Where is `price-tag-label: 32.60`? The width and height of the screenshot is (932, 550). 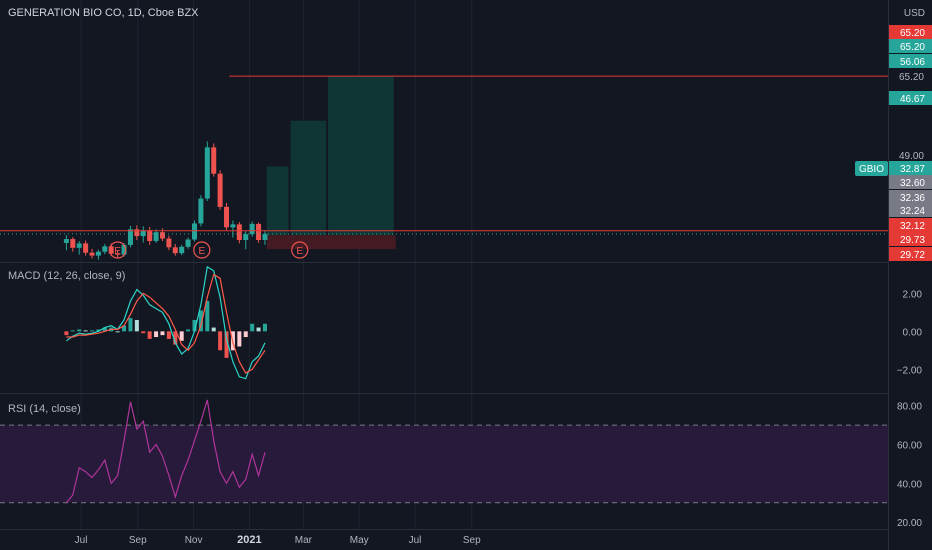
price-tag-label: 32.60 is located at coordinates (912, 183).